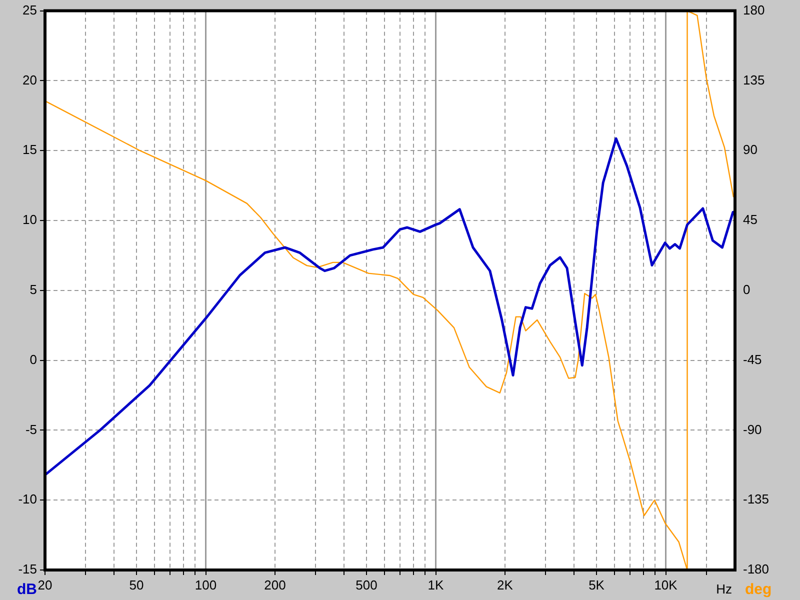 This screenshot has width=800, height=600. What do you see at coordinates (752, 359) in the screenshot?
I see `y2-tick-label: -45` at bounding box center [752, 359].